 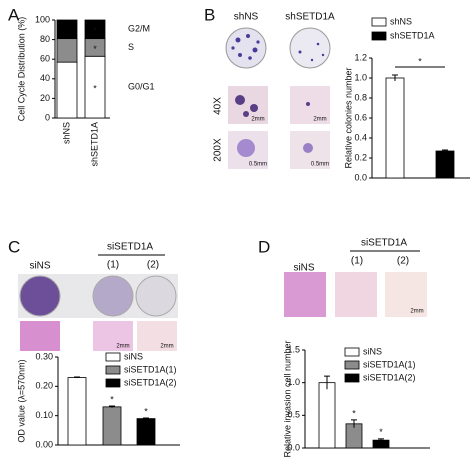 What do you see at coordinates (209, 14) in the screenshot?
I see `panel-letter: B` at bounding box center [209, 14].